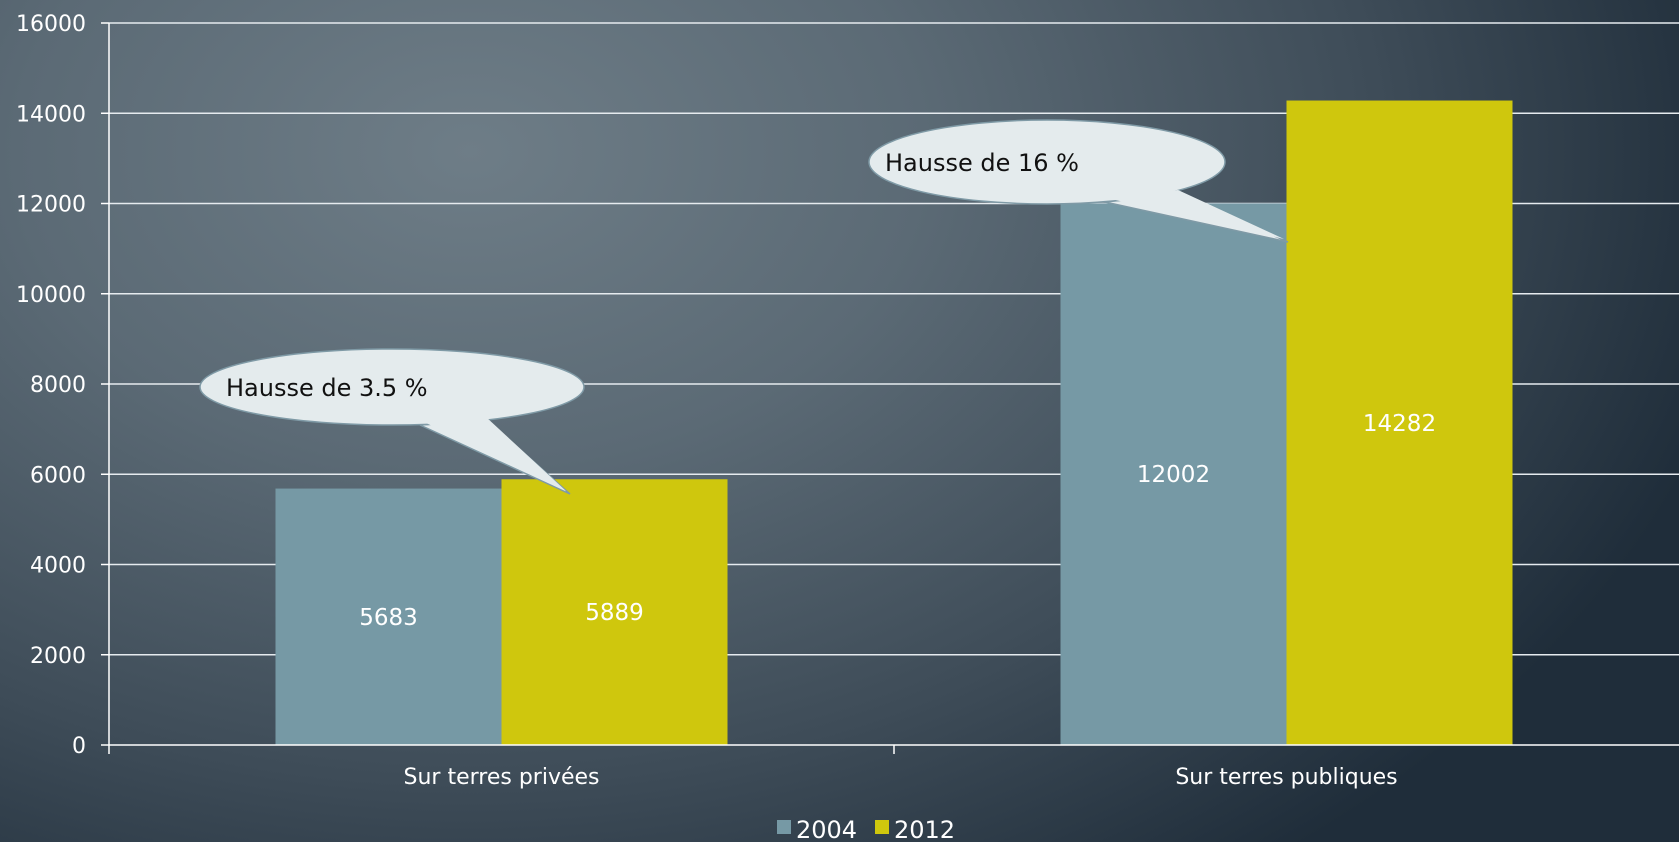 The width and height of the screenshot is (1679, 842). I want to click on y-tick-label: 10000, so click(51, 295).